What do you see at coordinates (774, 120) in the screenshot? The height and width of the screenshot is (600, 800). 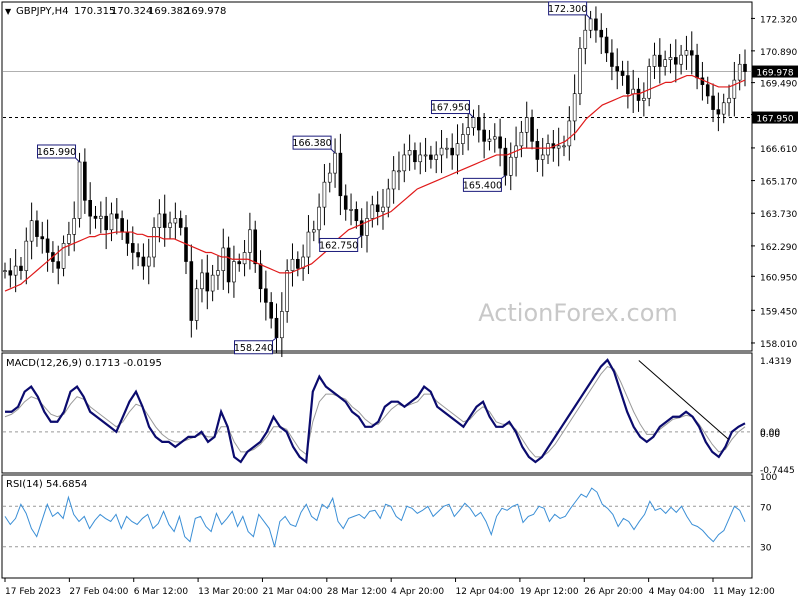 I see `level-price-label: 167.950` at bounding box center [774, 120].